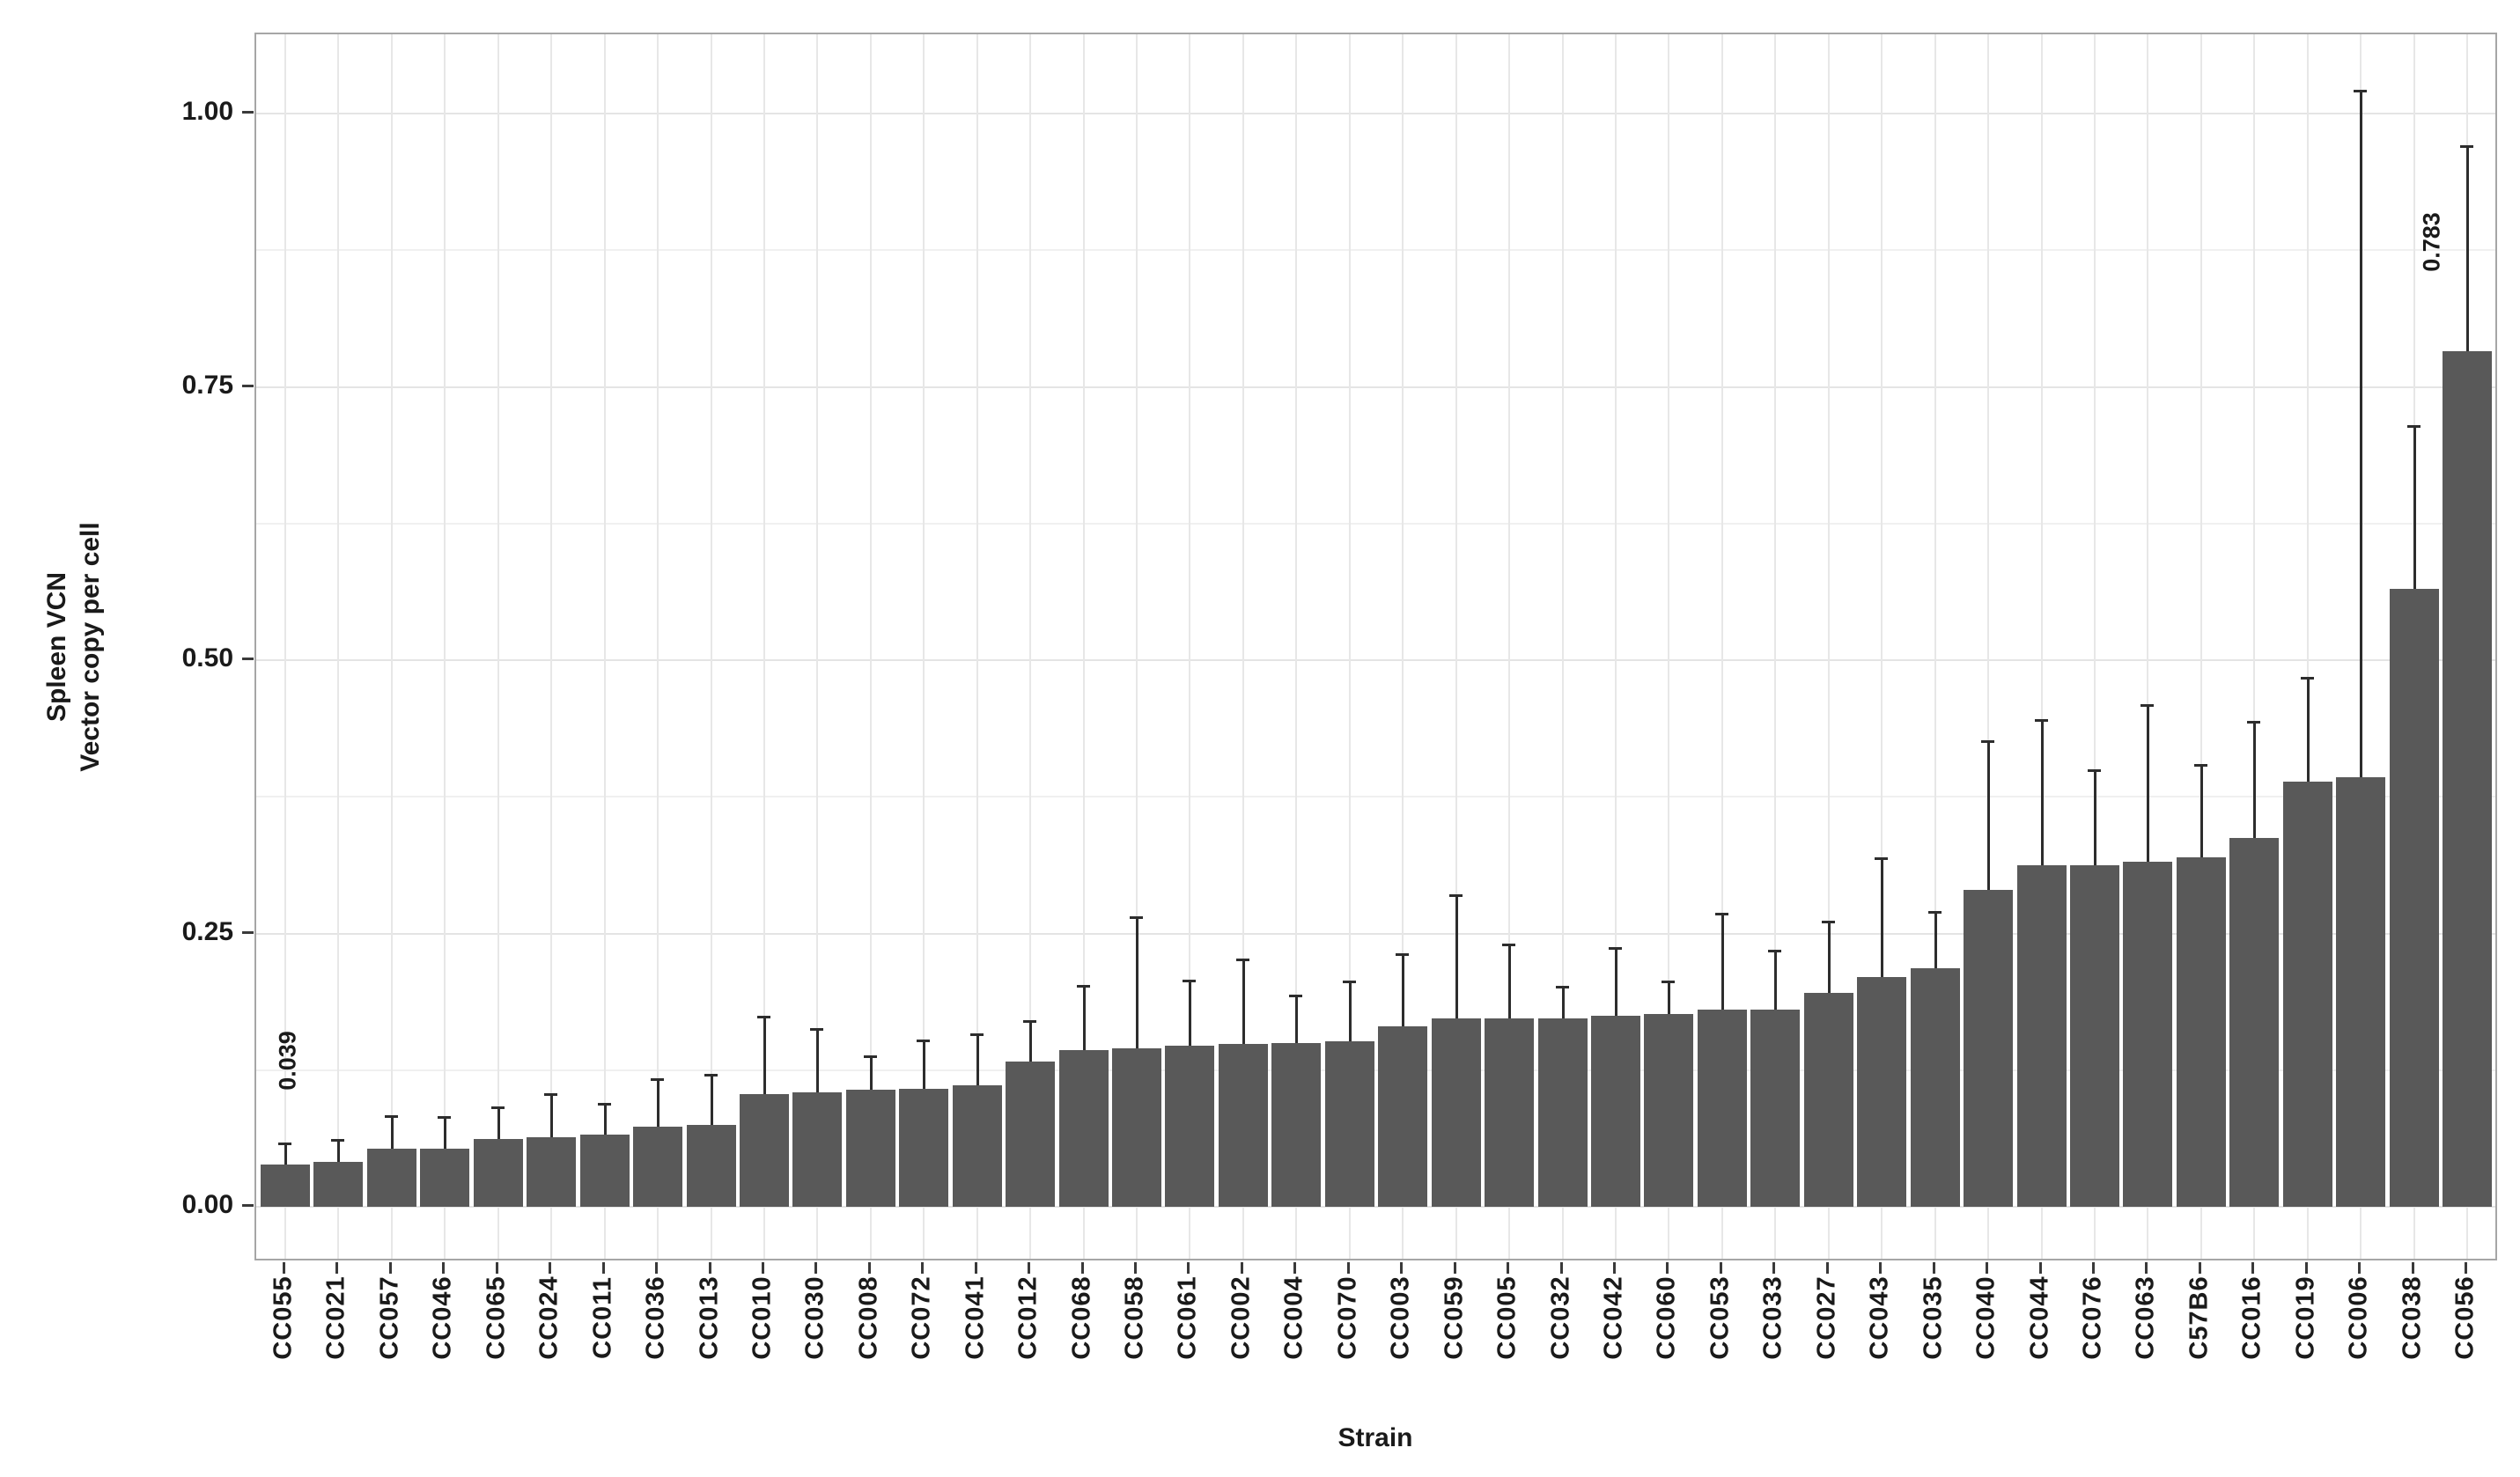  What do you see at coordinates (1774, 1268) in the screenshot?
I see `x-tick-CC033` at bounding box center [1774, 1268].